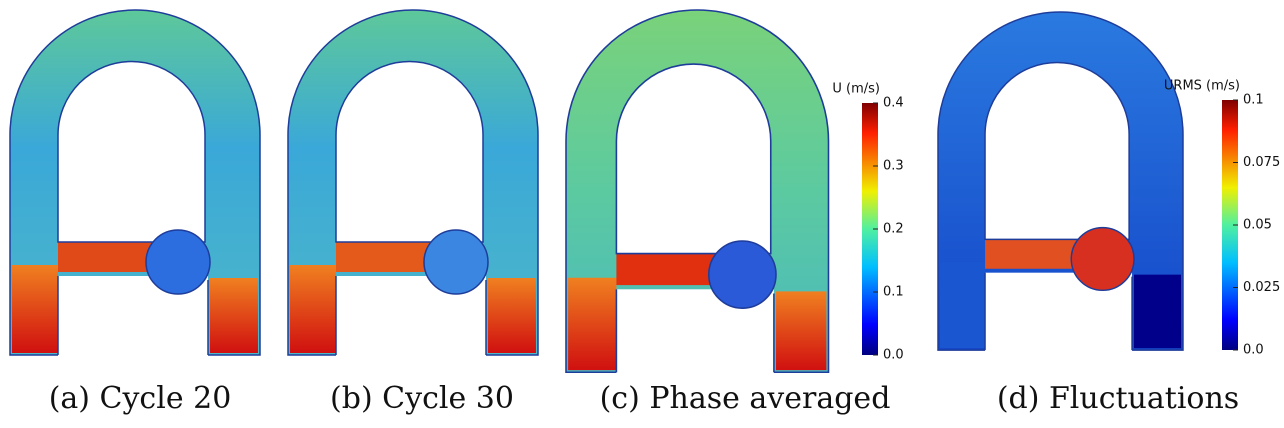 The width and height of the screenshot is (1284, 428). What do you see at coordinates (1118, 398) in the screenshot?
I see `panel-caption: (d) Fluctuations` at bounding box center [1118, 398].